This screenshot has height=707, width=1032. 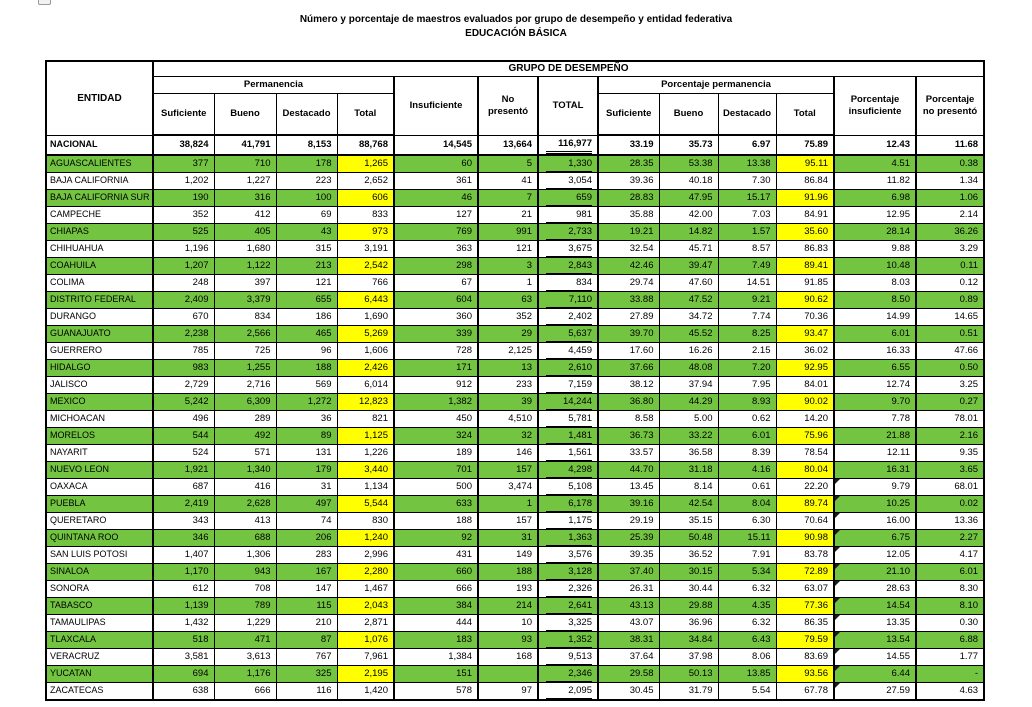 I want to click on value-cell: 324, so click(x=436, y=435).